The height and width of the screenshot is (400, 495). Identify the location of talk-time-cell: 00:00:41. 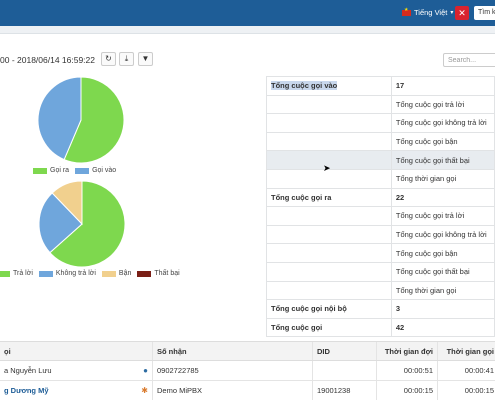
(466, 370).